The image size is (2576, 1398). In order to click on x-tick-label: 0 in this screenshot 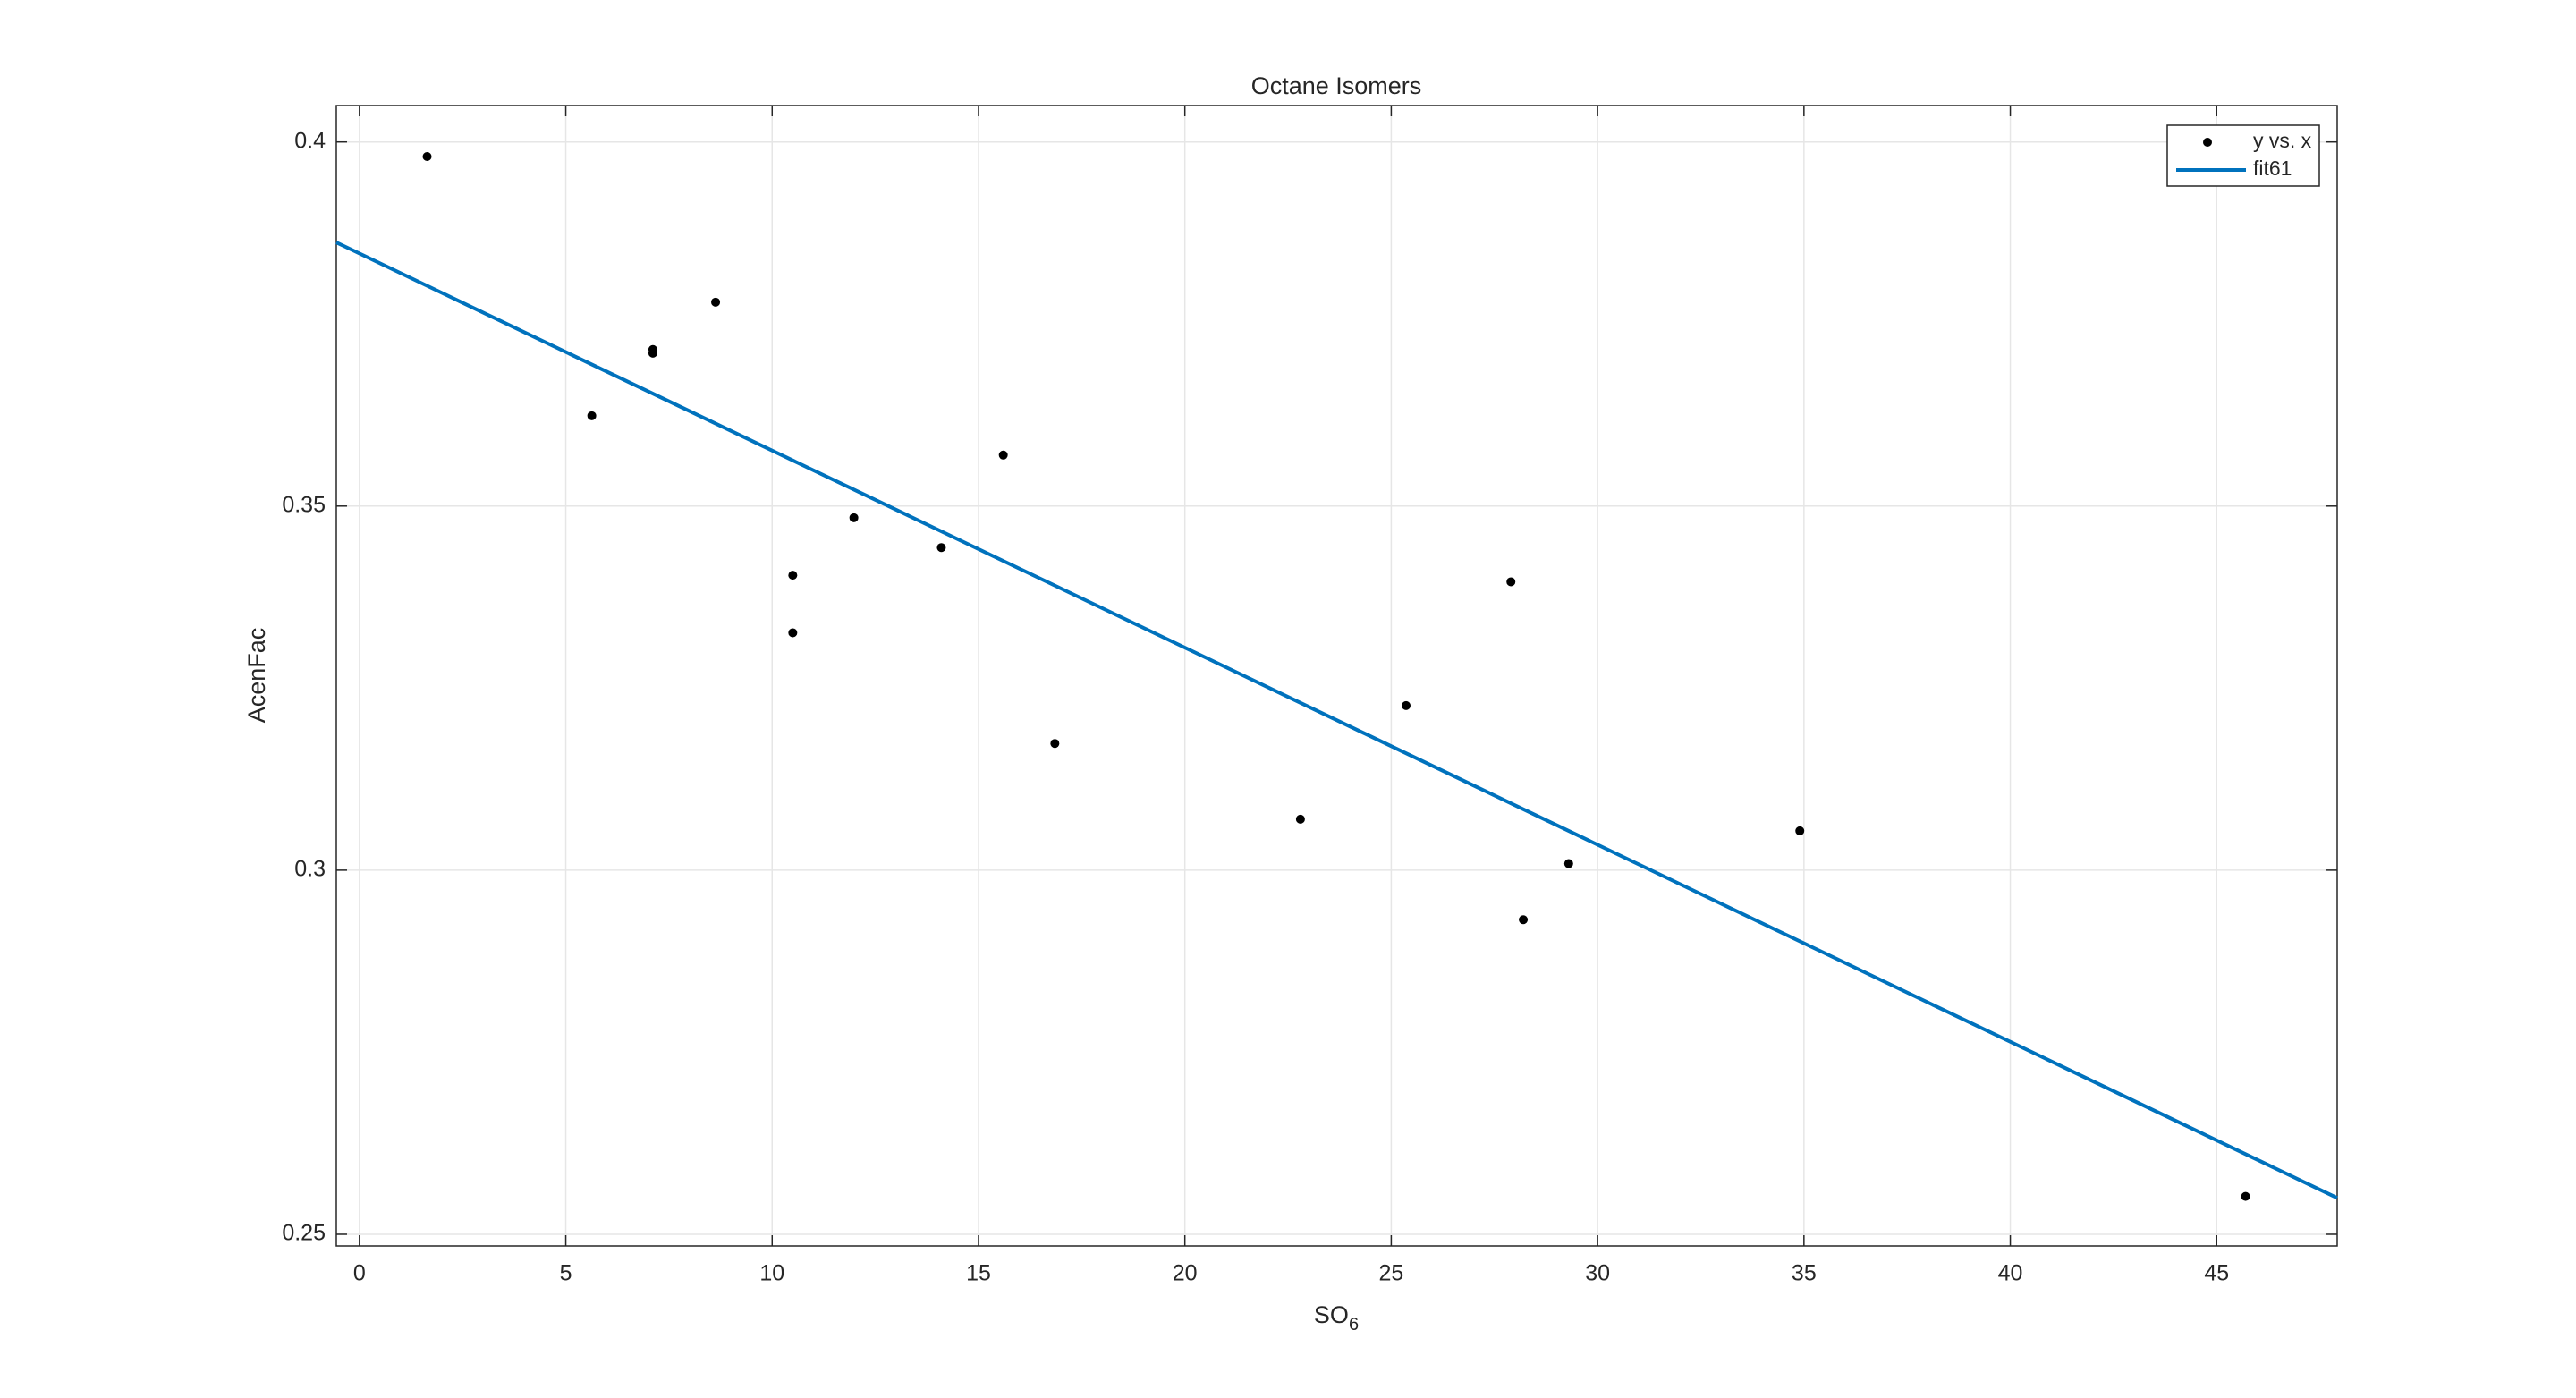, I will do `click(359, 1273)`.